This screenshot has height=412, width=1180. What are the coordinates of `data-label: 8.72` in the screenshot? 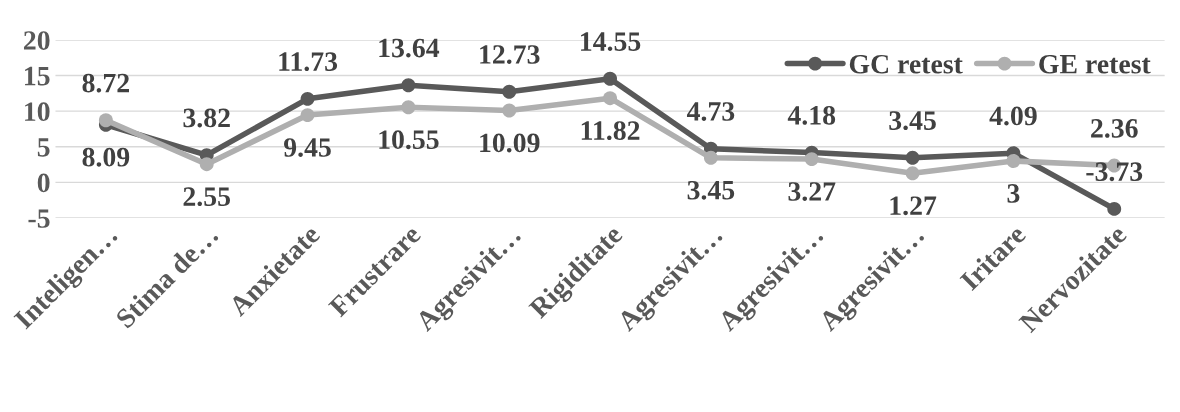 It's located at (105, 83).